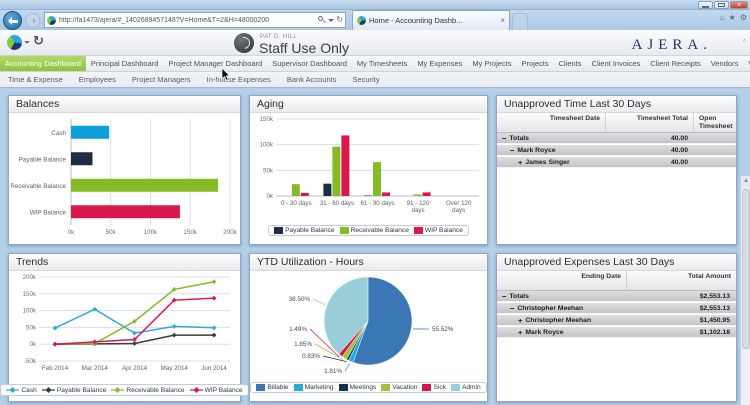 The height and width of the screenshot is (405, 750). I want to click on table-row: + Mark Royce $1,102.18, so click(616, 332).